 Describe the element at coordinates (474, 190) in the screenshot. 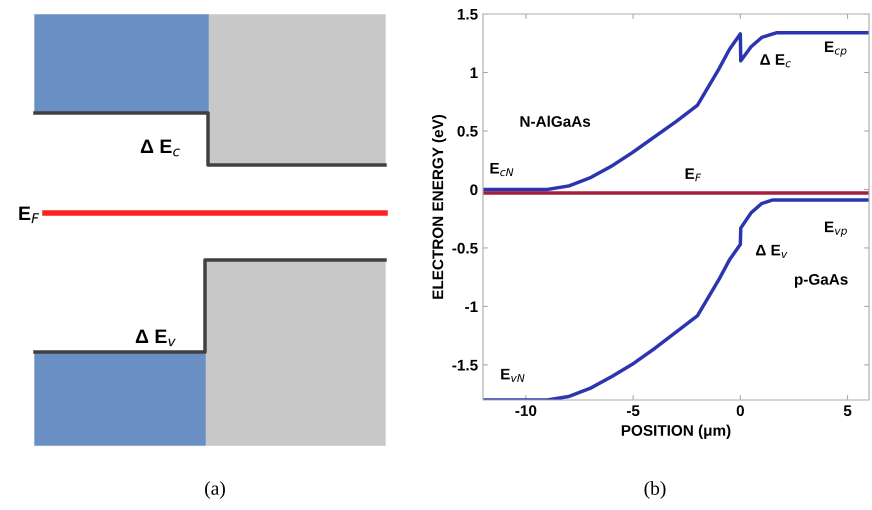

I see `y-tick-label: 0` at that location.